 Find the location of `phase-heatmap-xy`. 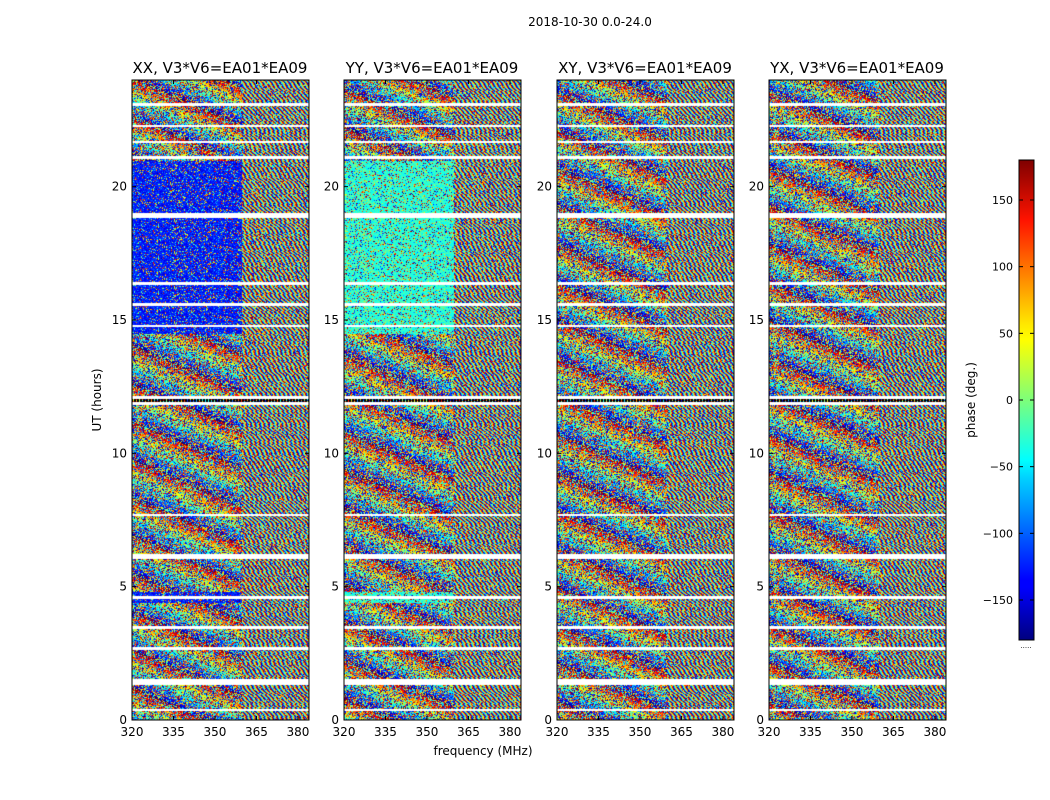

phase-heatmap-xy is located at coordinates (645, 400).